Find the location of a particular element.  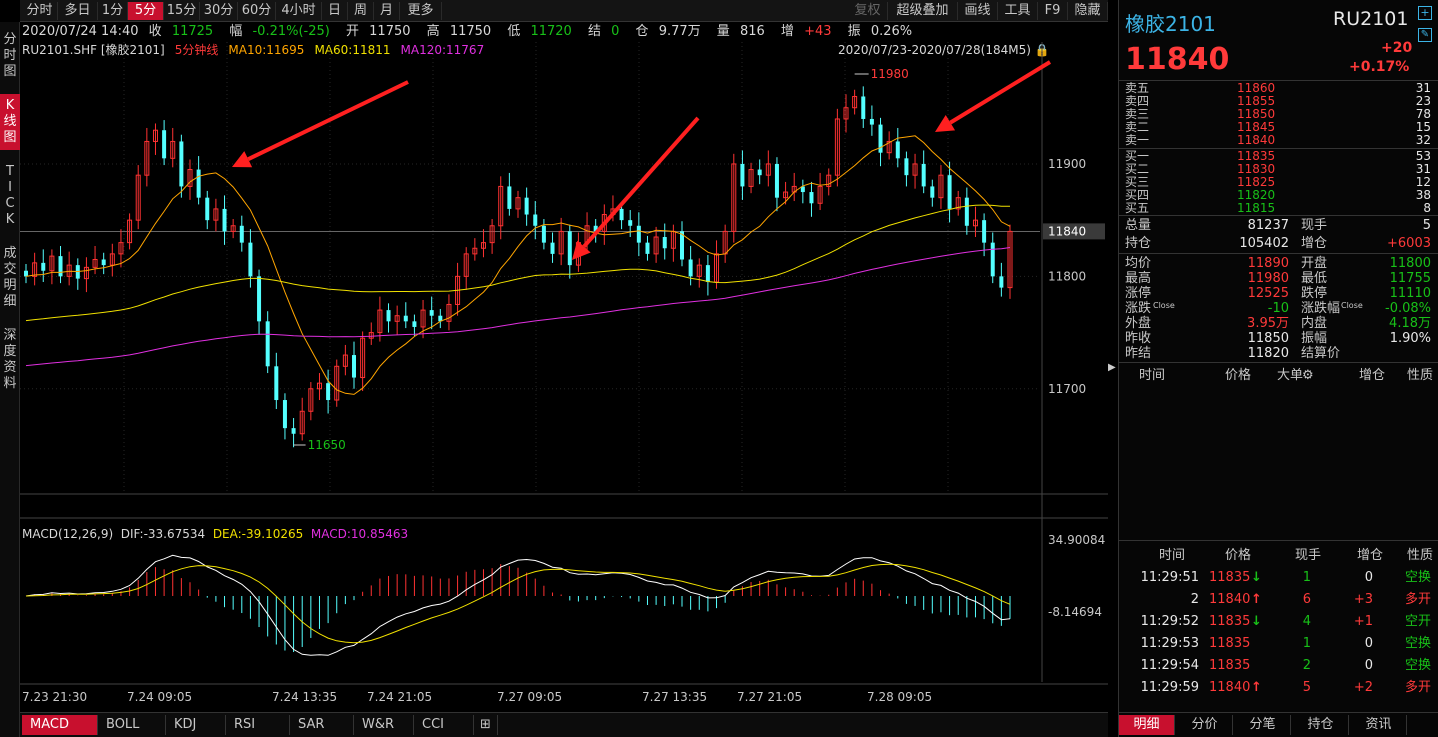

leftnav-char: K is located at coordinates (10, 105).